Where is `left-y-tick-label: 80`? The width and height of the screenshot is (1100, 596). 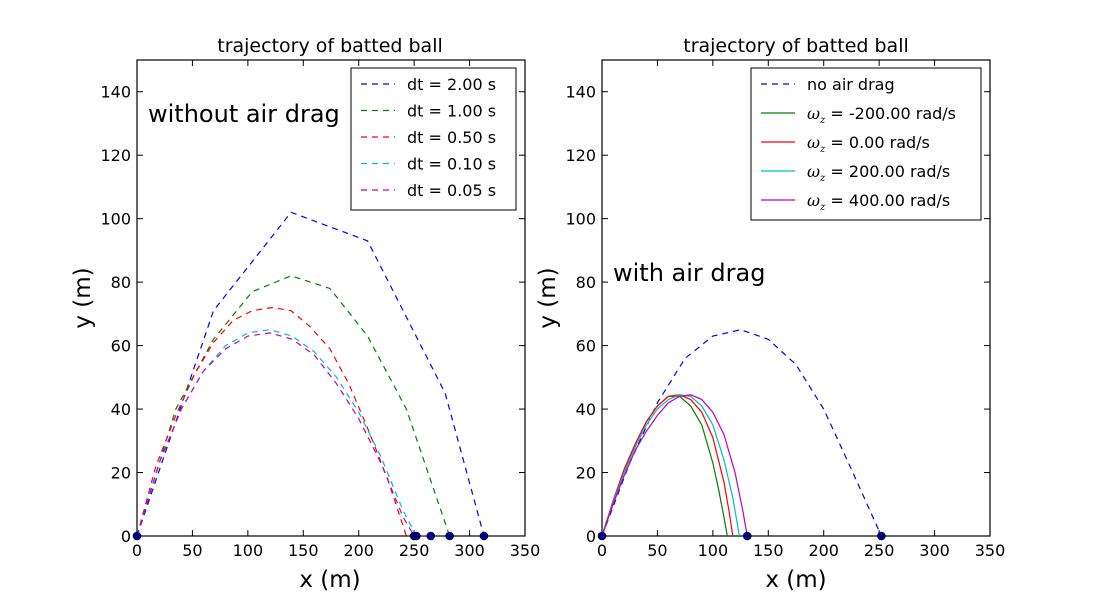
left-y-tick-label: 80 is located at coordinates (121, 282).